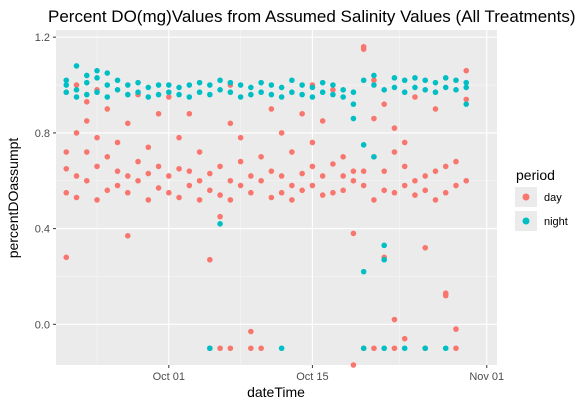 The height and width of the screenshot is (406, 587). Describe the element at coordinates (553, 198) in the screenshot. I see `legend-label-day: day` at that location.